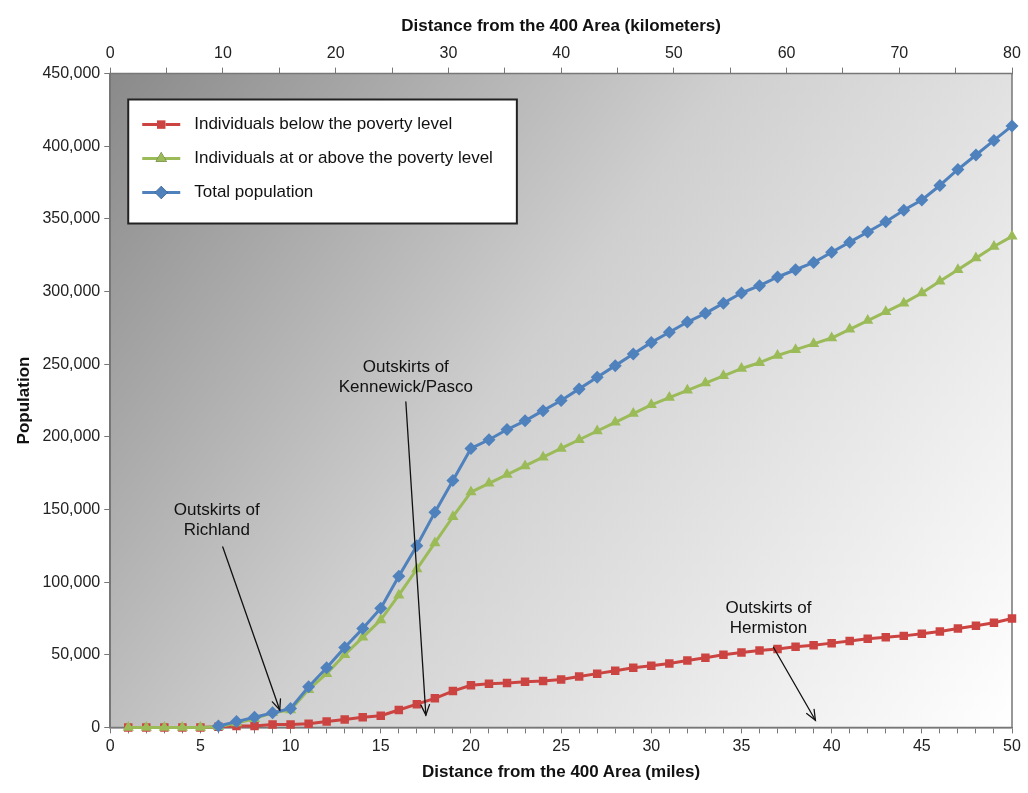 The width and height of the screenshot is (1028, 793). What do you see at coordinates (223, 53) in the screenshot?
I see `x2-tick-label: 10` at bounding box center [223, 53].